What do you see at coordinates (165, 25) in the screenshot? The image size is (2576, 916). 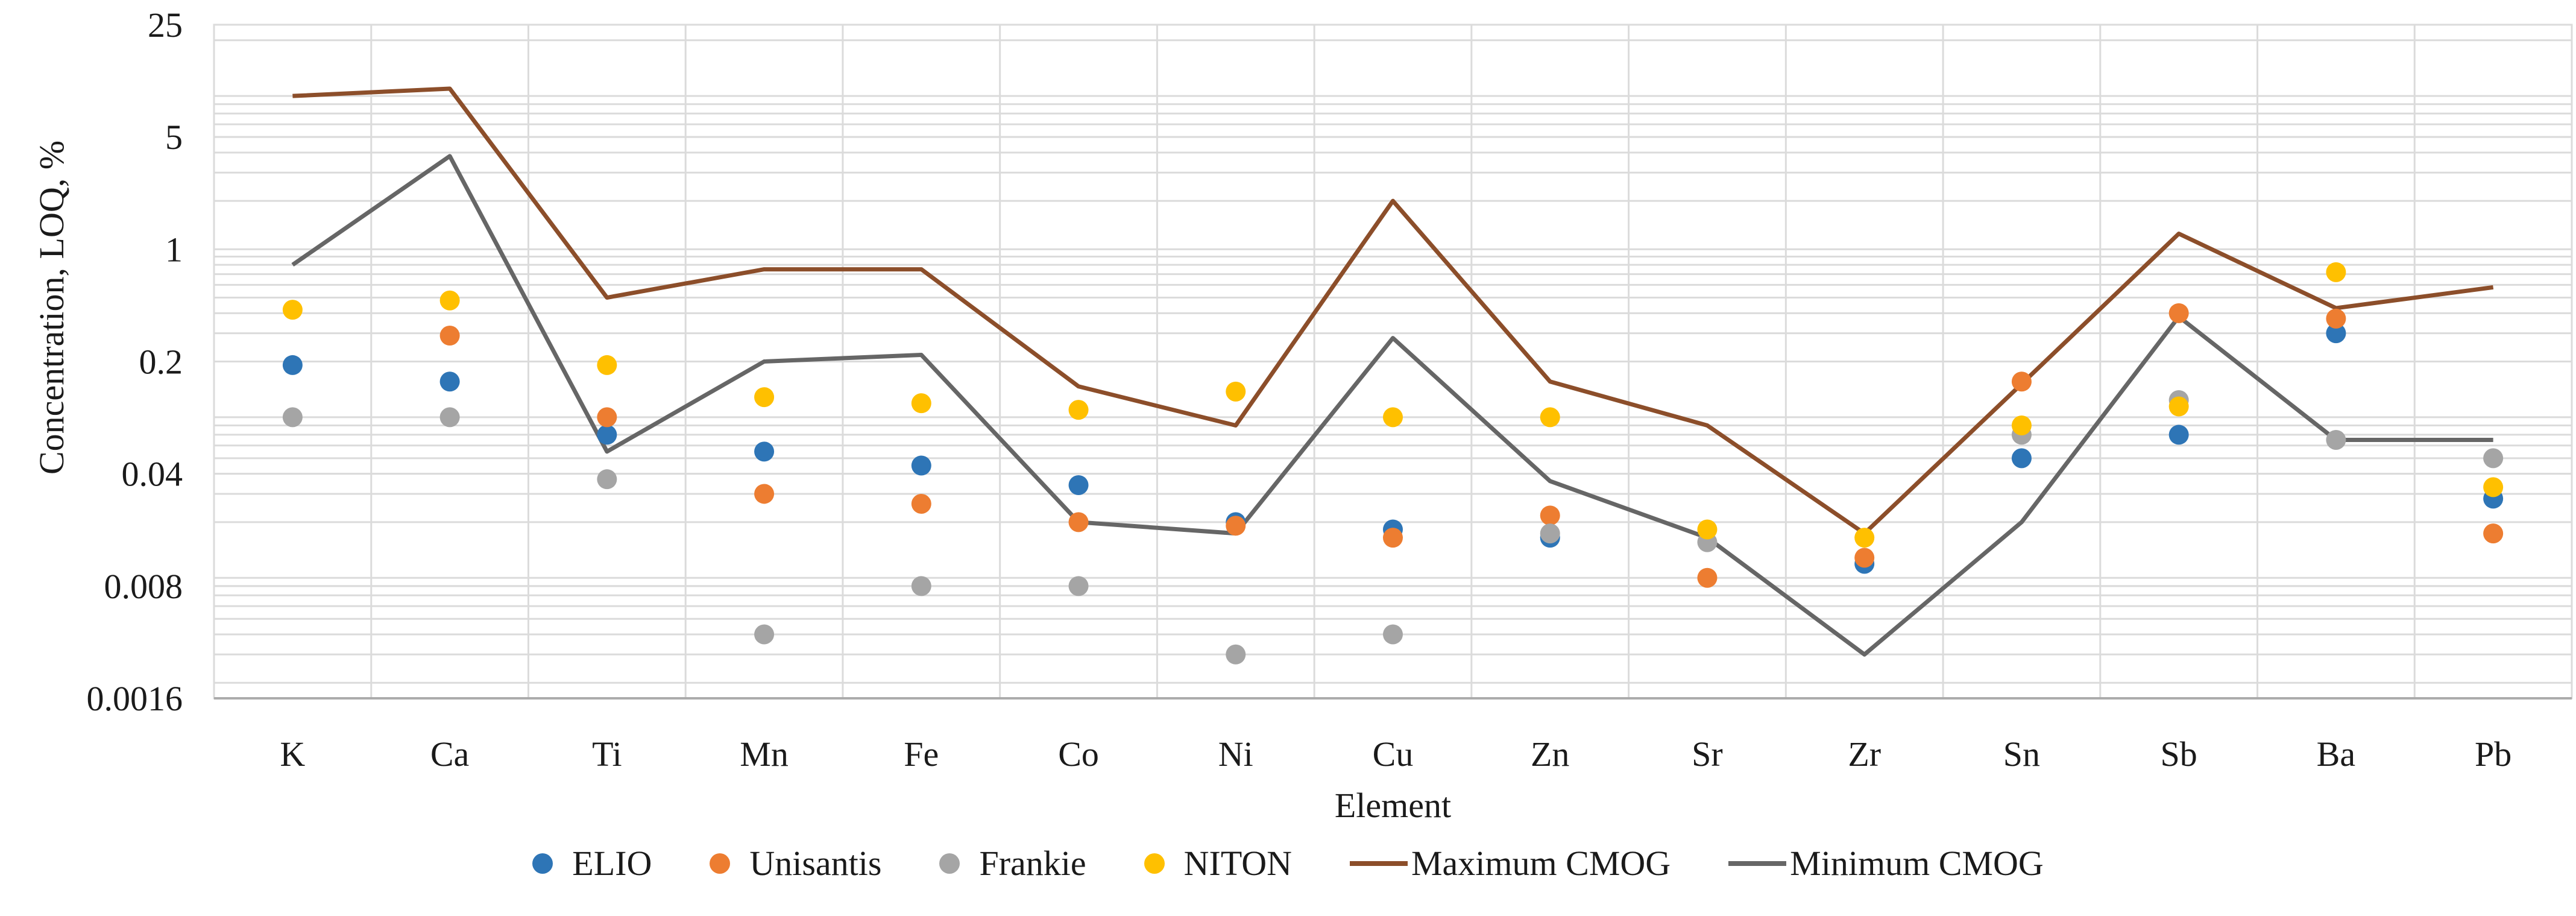 I see `y-tick-label: 25` at bounding box center [165, 25].